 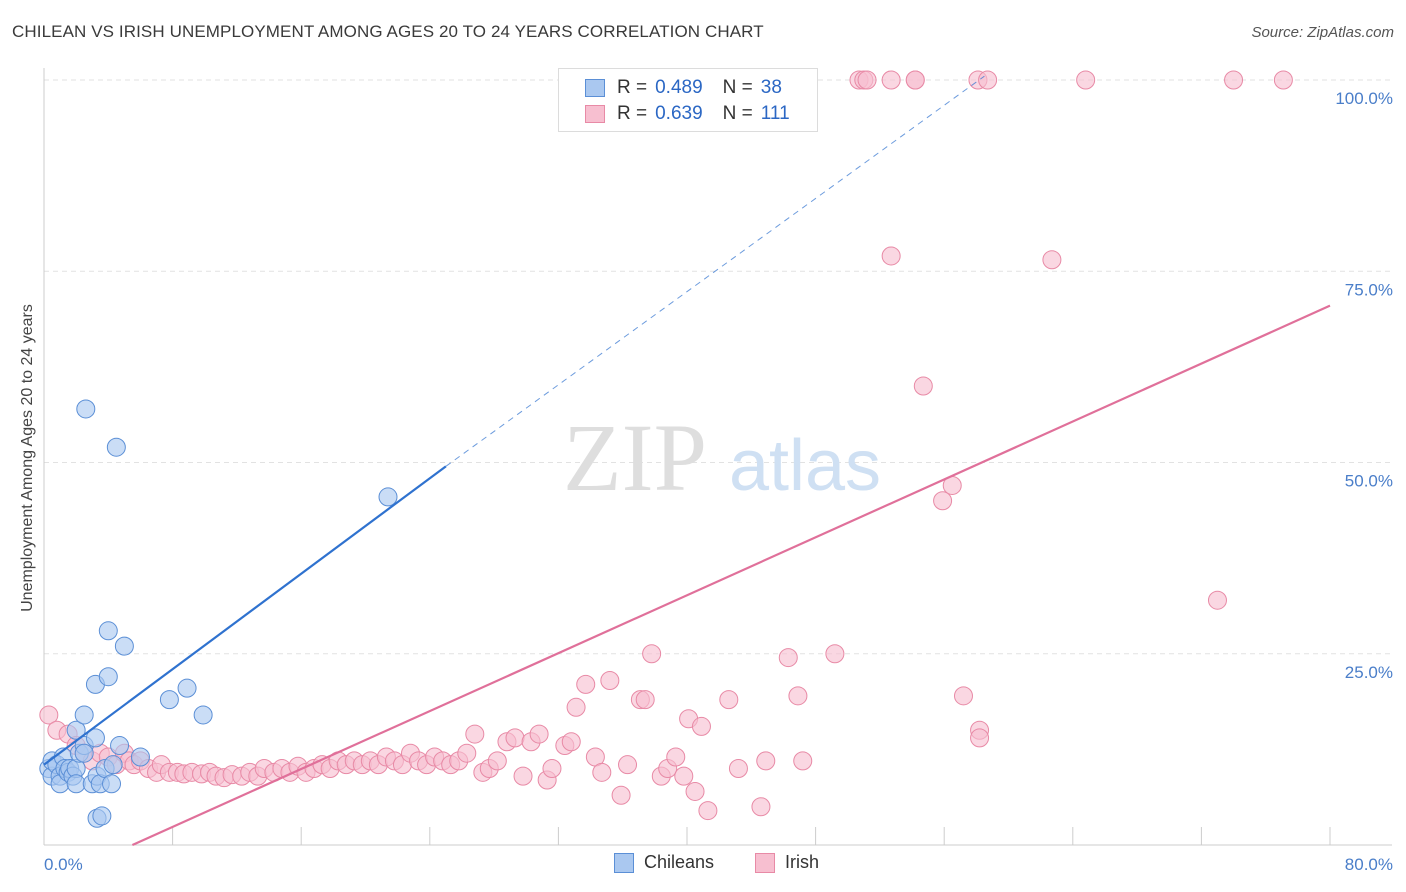 What do you see at coordinates (805, 466) in the screenshot?
I see `watermark-atlas: atlas` at bounding box center [805, 466].